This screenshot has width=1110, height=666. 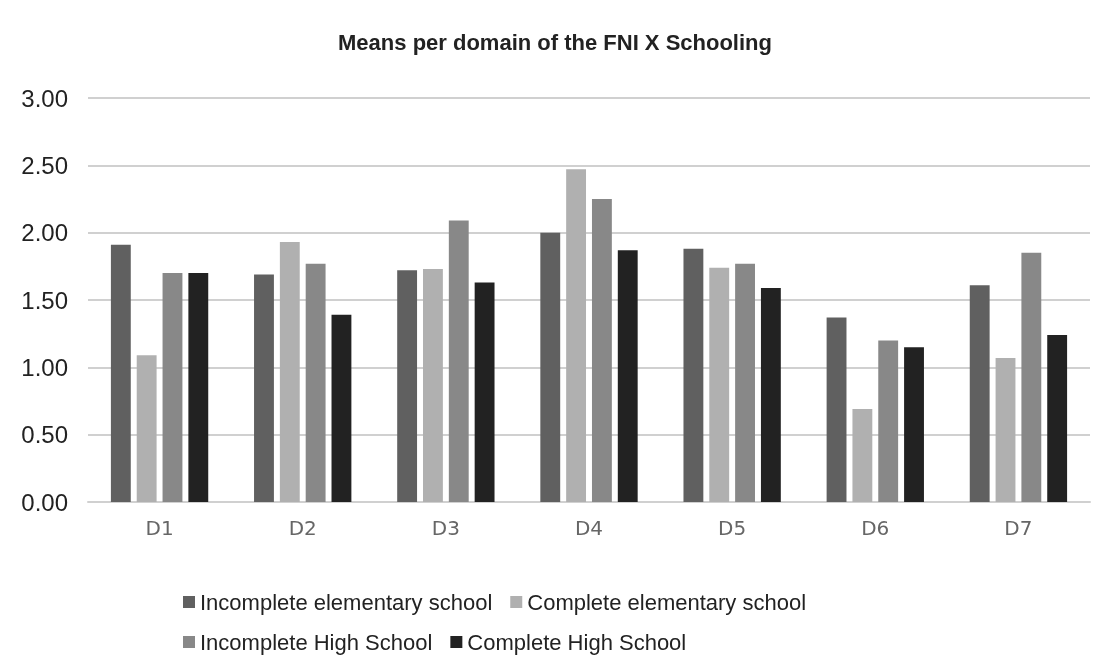 I want to click on x-tick-label: D6, so click(x=875, y=528).